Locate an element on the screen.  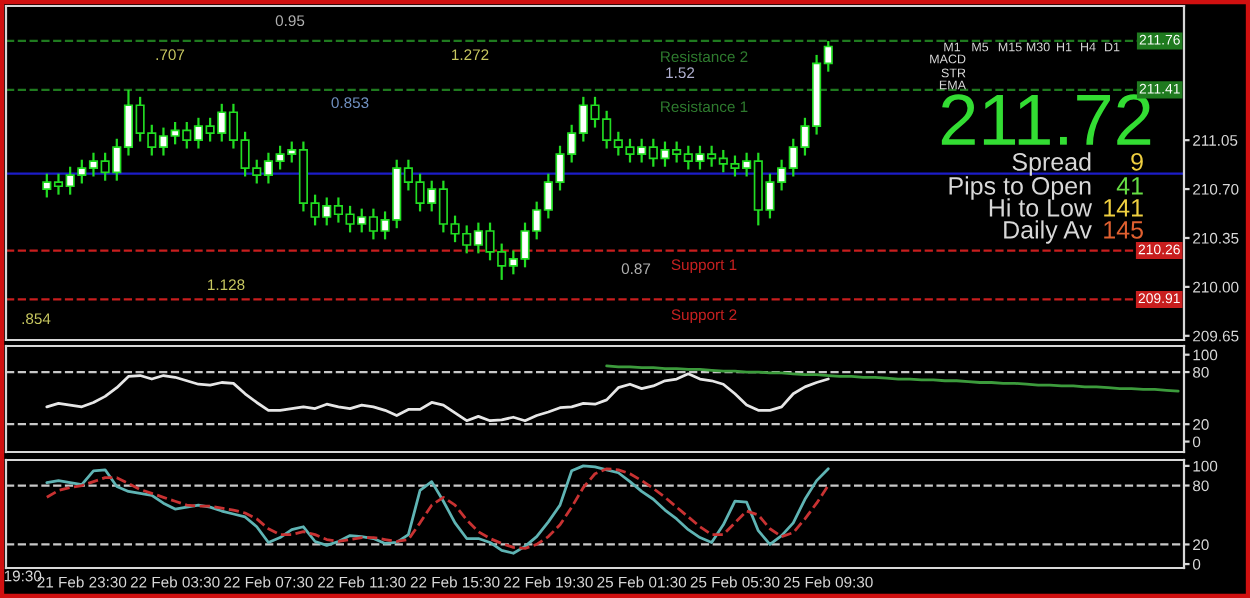
annotation: 141 is located at coordinates (1123, 208).